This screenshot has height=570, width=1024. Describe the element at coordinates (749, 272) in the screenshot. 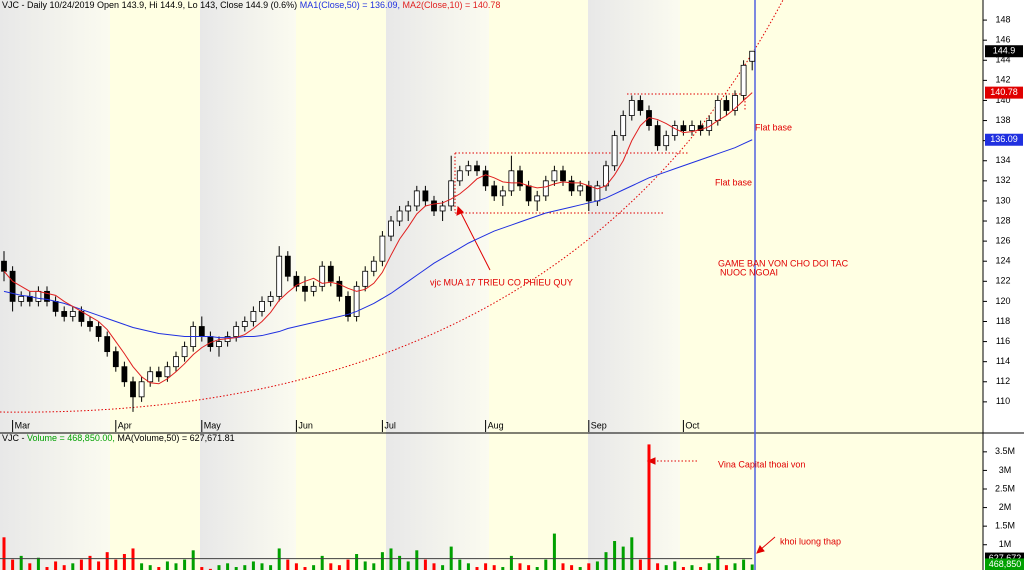

I see `annotation: NUOC NGOAI` at that location.